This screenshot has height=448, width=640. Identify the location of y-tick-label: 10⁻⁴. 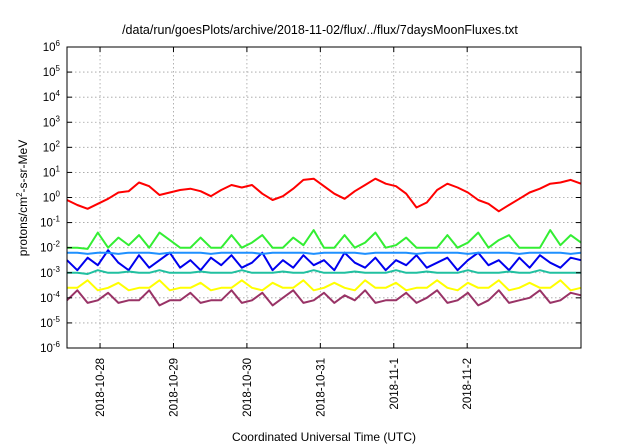
(50, 297).